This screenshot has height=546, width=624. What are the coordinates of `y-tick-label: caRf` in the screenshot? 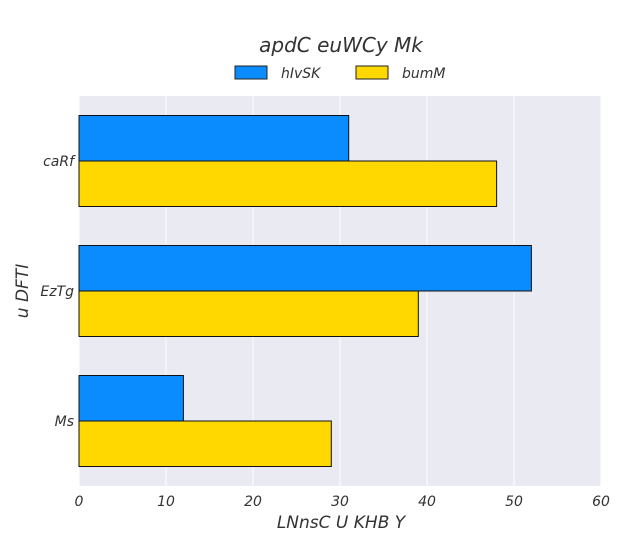 It's located at (59, 162).